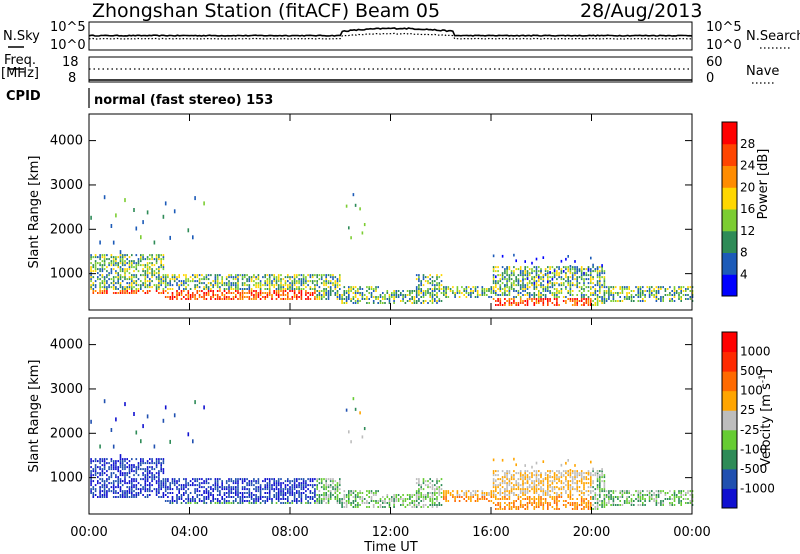 Image resolution: width=800 pixels, height=554 pixels. Describe the element at coordinates (773, 36) in the screenshot. I see `nsearch-label: N.Search` at that location.